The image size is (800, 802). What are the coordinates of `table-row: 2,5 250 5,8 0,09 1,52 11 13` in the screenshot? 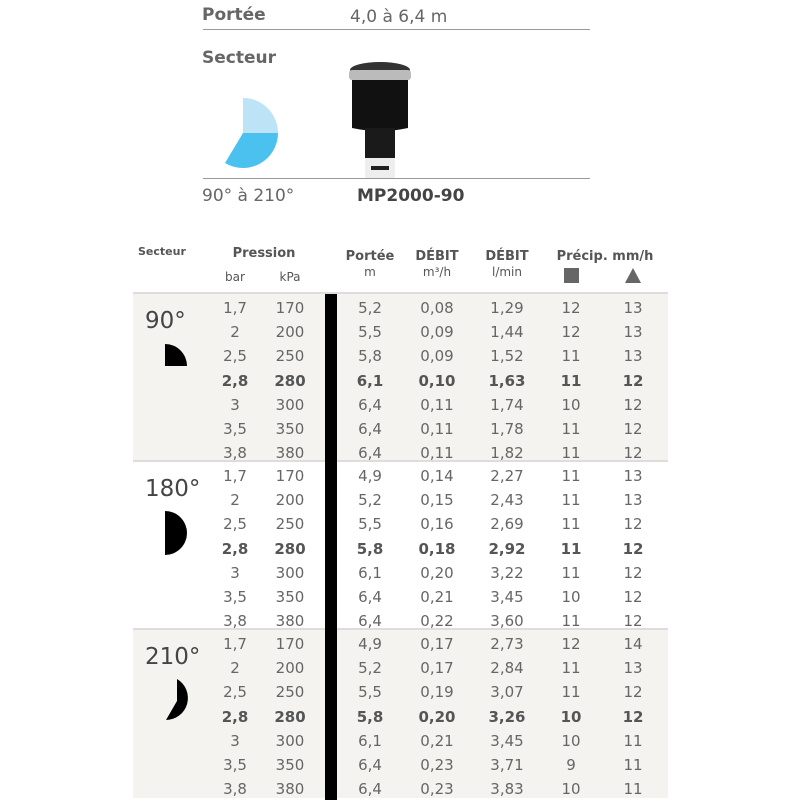 It's located at (400, 357).